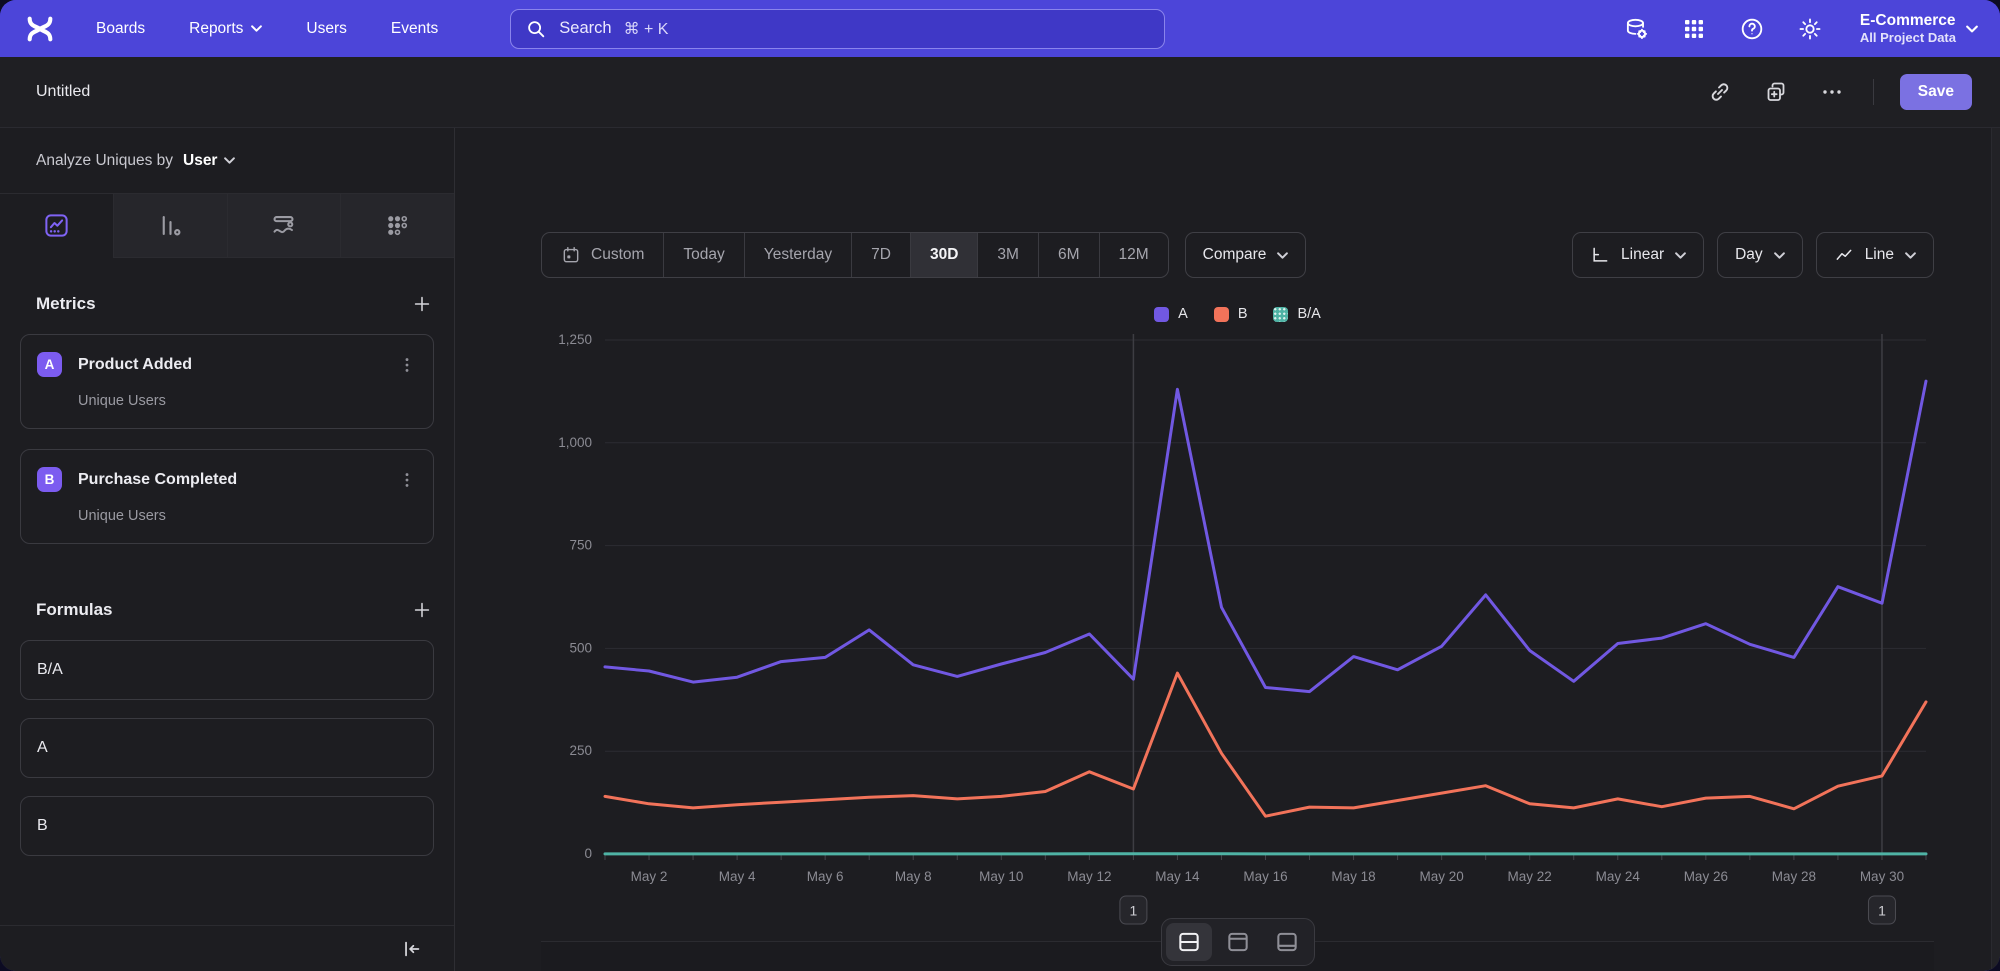 The width and height of the screenshot is (2000, 971). What do you see at coordinates (1882, 876) in the screenshot?
I see `svg-text: May 30` at bounding box center [1882, 876].